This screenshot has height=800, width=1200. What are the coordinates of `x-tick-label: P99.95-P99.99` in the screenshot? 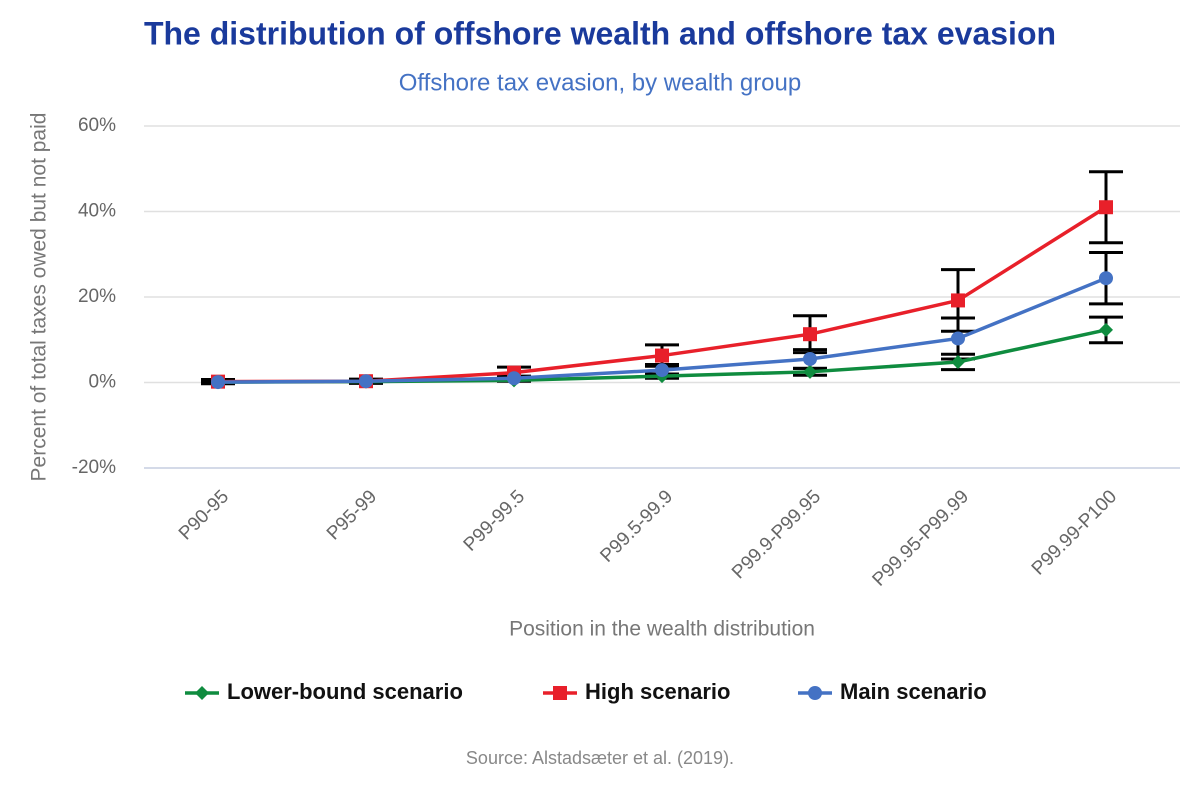 It's located at (921, 538).